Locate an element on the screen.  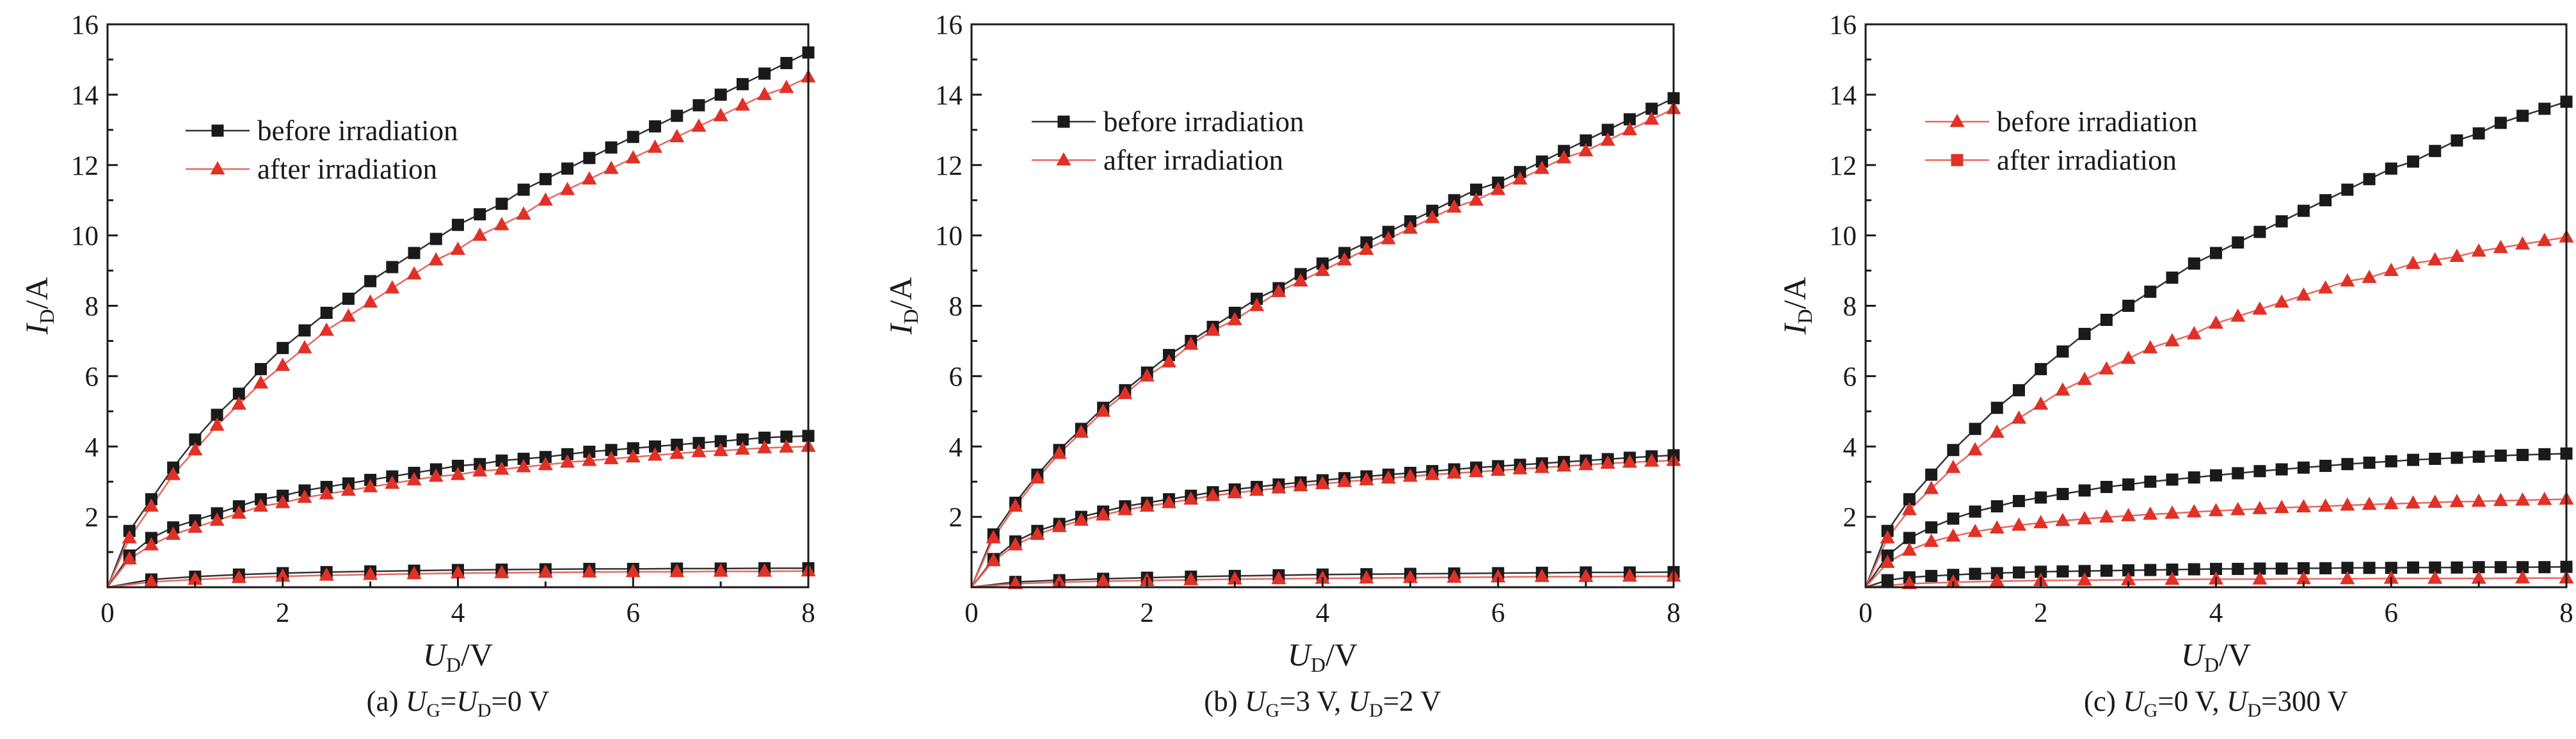
series-3-markers is located at coordinates (469, 496).